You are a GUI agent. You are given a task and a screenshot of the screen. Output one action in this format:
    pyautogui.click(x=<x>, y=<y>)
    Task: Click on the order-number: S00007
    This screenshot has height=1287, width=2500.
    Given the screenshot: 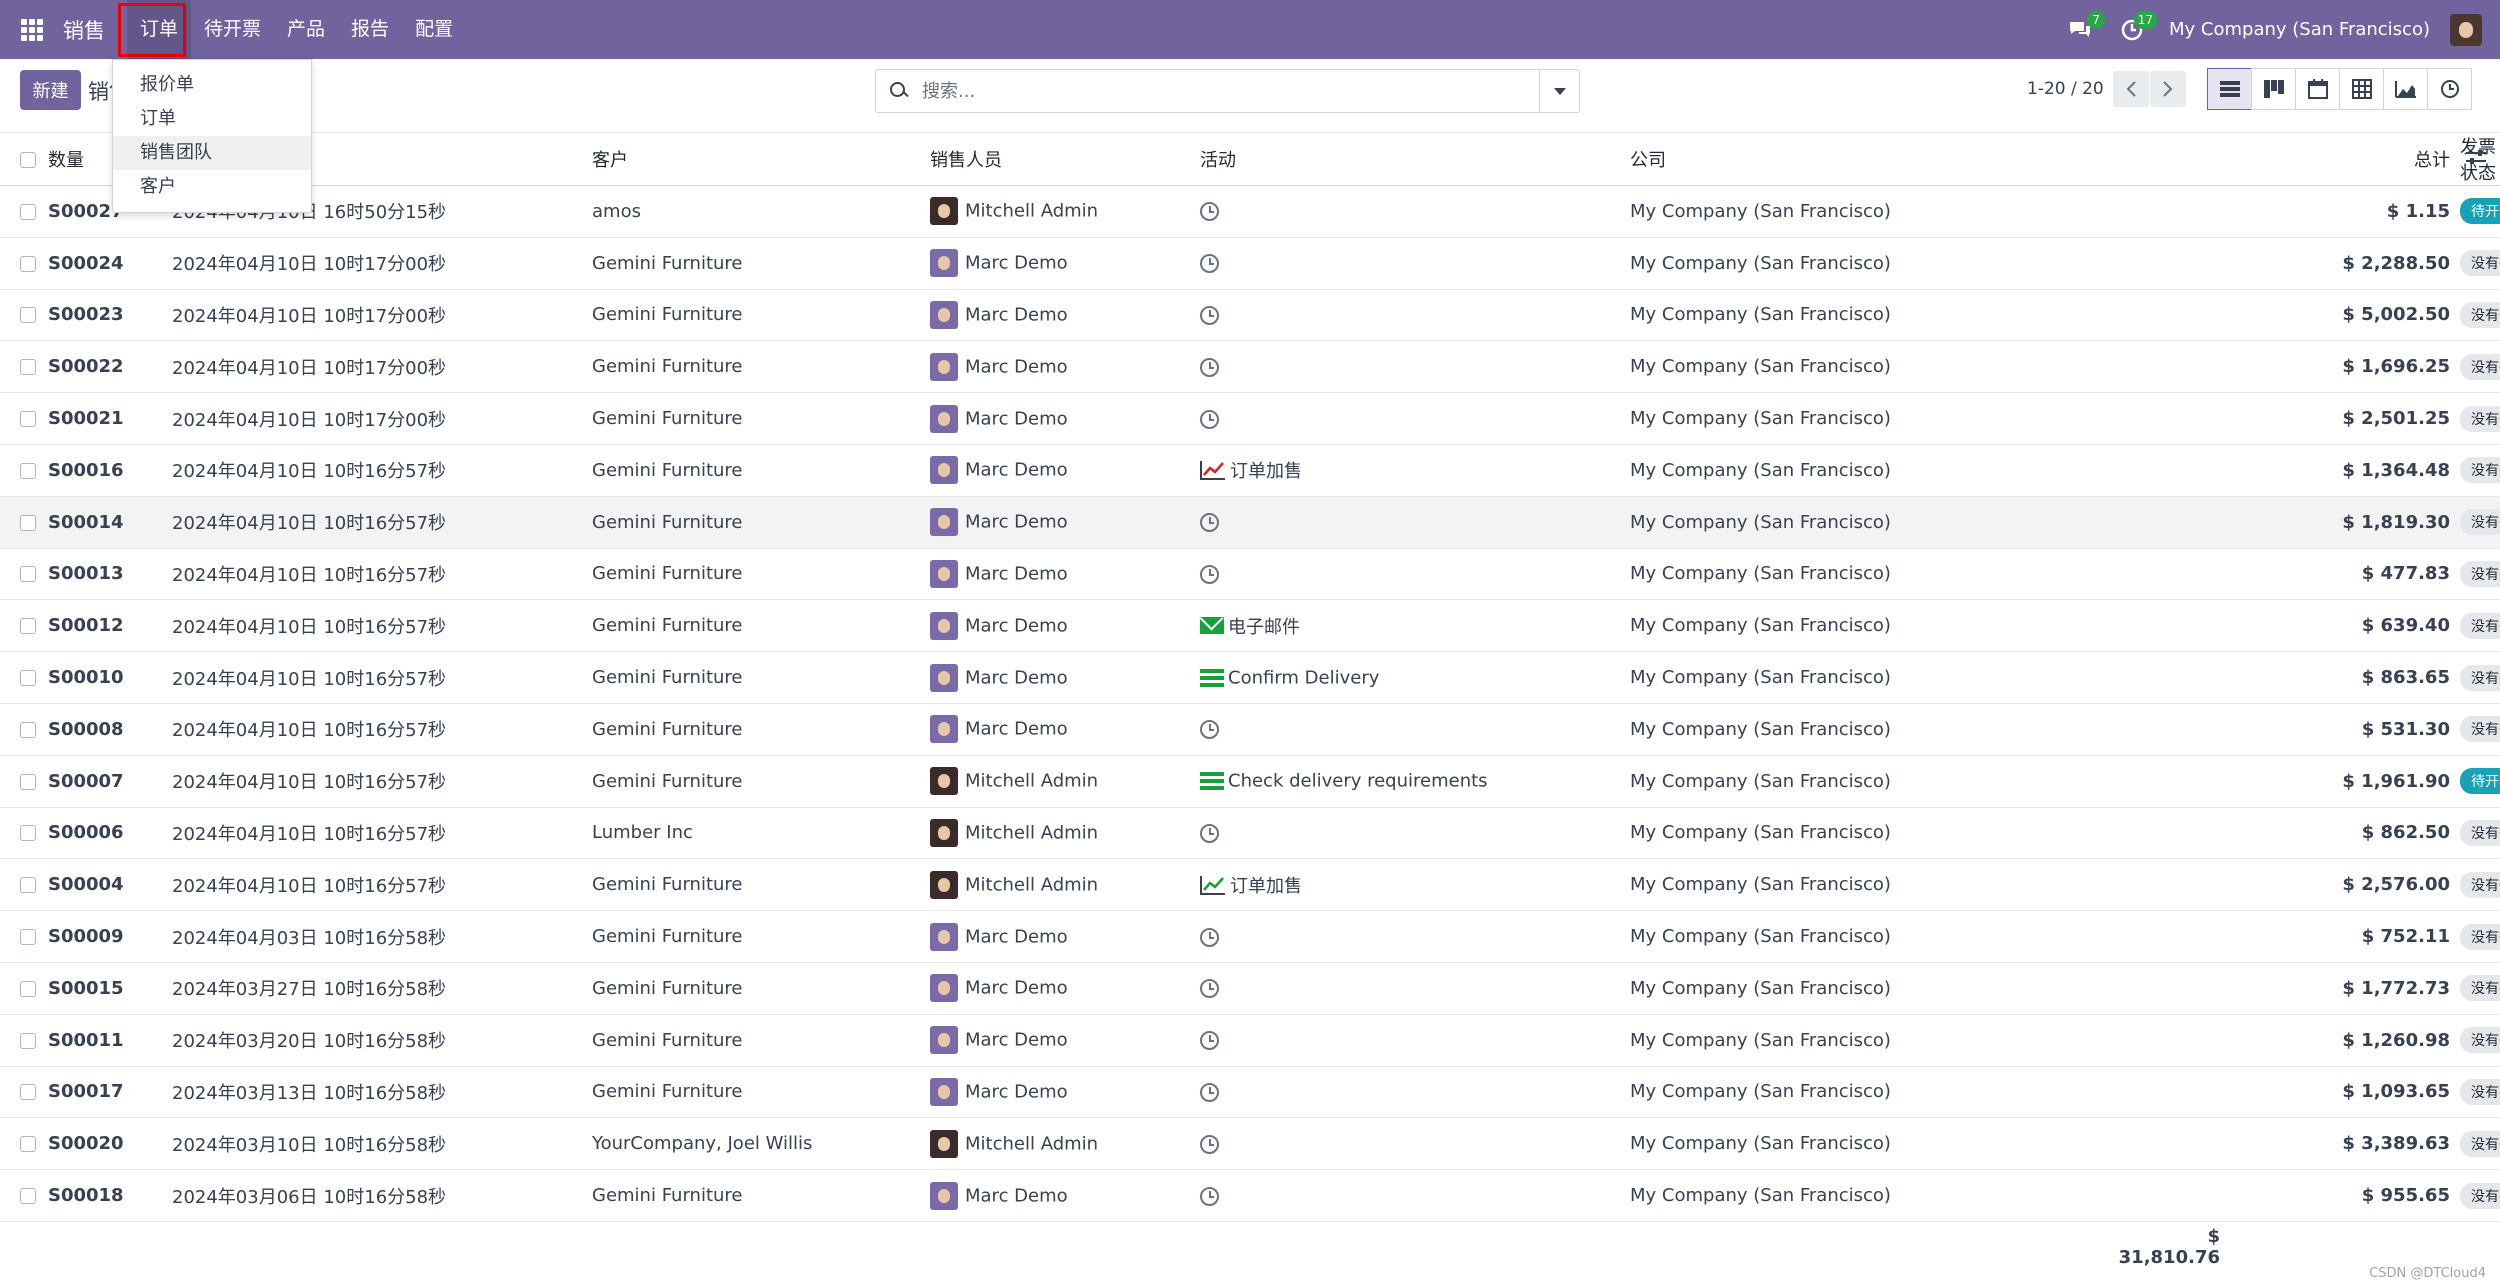 What is the action you would take?
    pyautogui.click(x=110, y=781)
    